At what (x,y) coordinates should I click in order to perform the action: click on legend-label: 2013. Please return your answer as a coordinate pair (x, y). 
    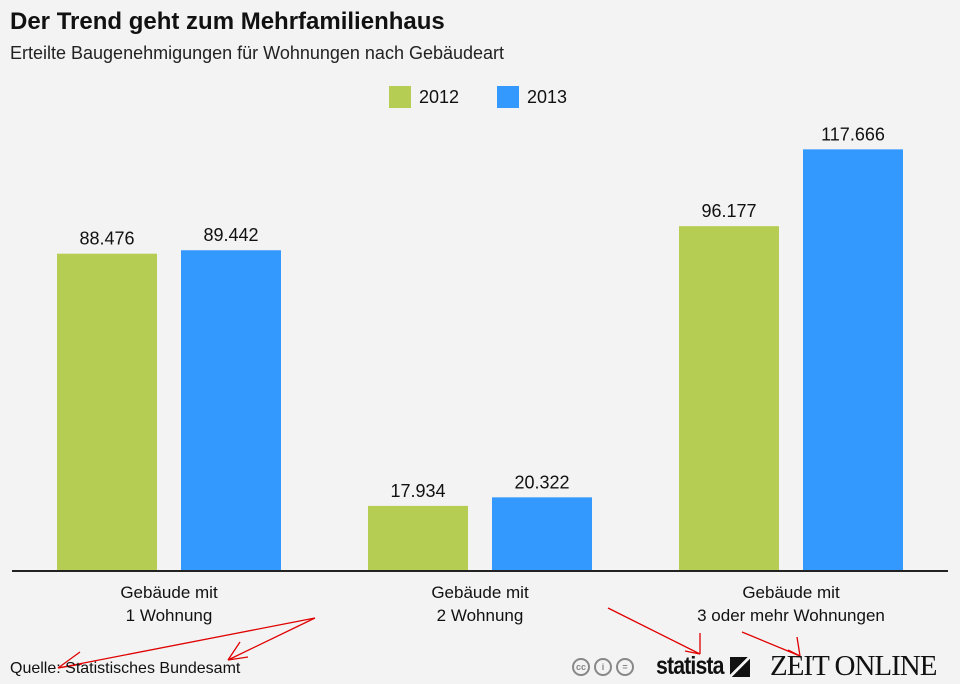
    Looking at the image, I should click on (547, 96).